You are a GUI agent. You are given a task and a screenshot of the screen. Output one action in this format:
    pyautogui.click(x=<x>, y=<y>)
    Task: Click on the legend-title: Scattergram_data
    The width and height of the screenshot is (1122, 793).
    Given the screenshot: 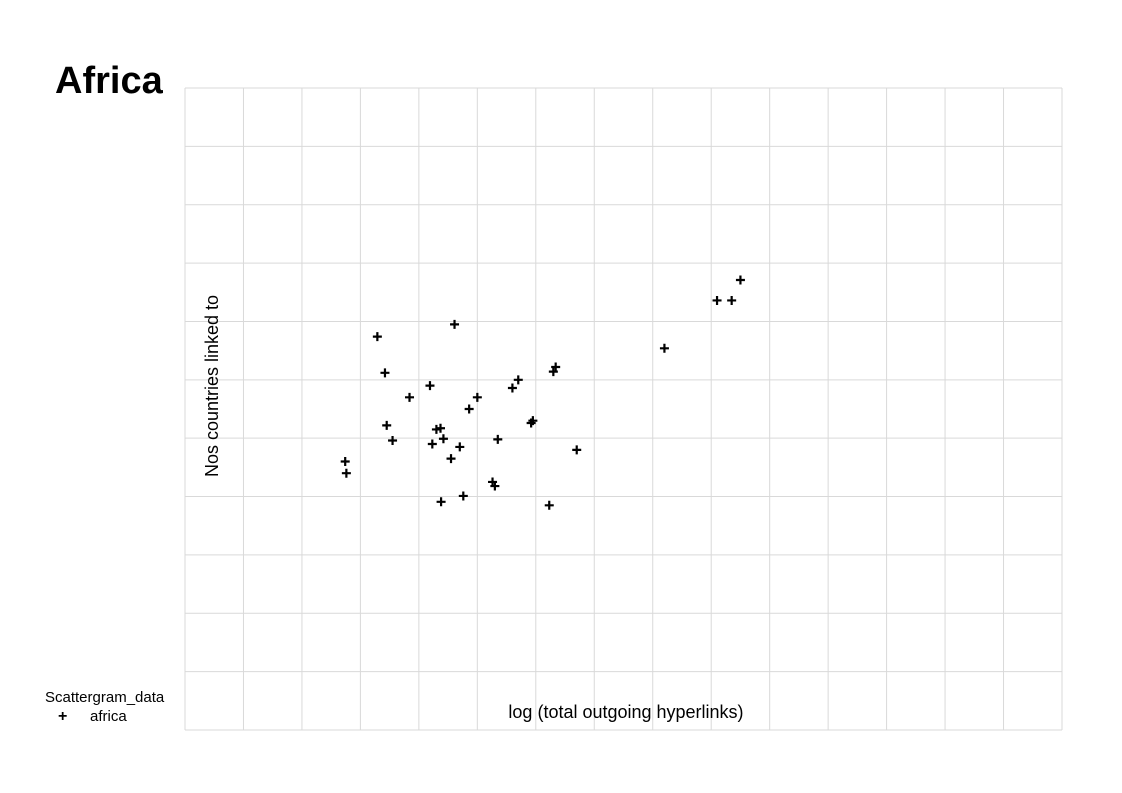 What is the action you would take?
    pyautogui.click(x=105, y=697)
    